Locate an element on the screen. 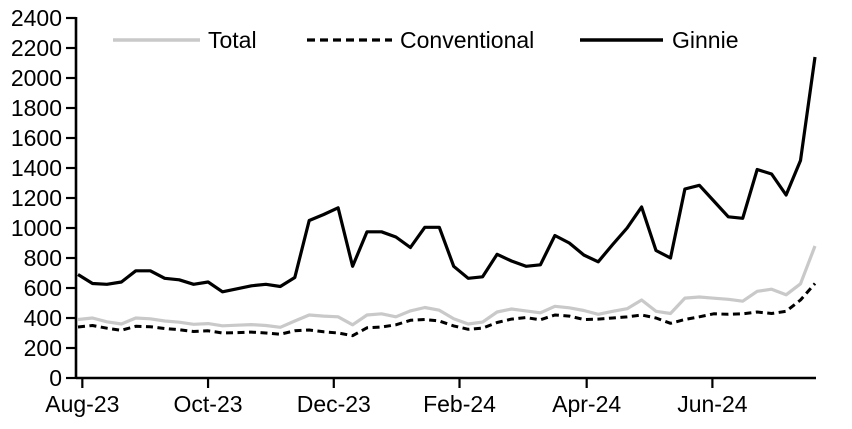 Image resolution: width=852 pixels, height=429 pixels. y-axis-tick-label: 1600 is located at coordinates (36, 138).